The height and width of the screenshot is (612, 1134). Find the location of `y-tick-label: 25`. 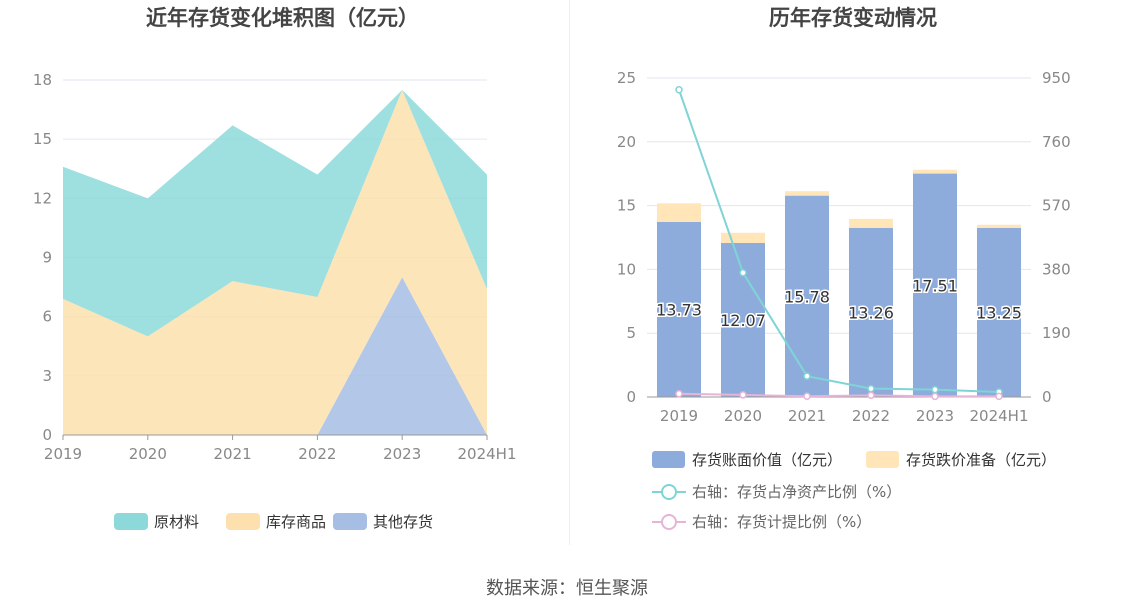

y-tick-label: 25 is located at coordinates (626, 78).